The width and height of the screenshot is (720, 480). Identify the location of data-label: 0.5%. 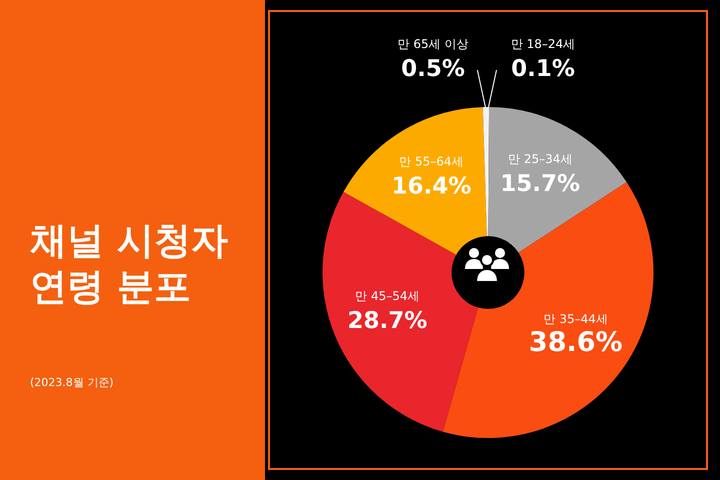
(433, 69).